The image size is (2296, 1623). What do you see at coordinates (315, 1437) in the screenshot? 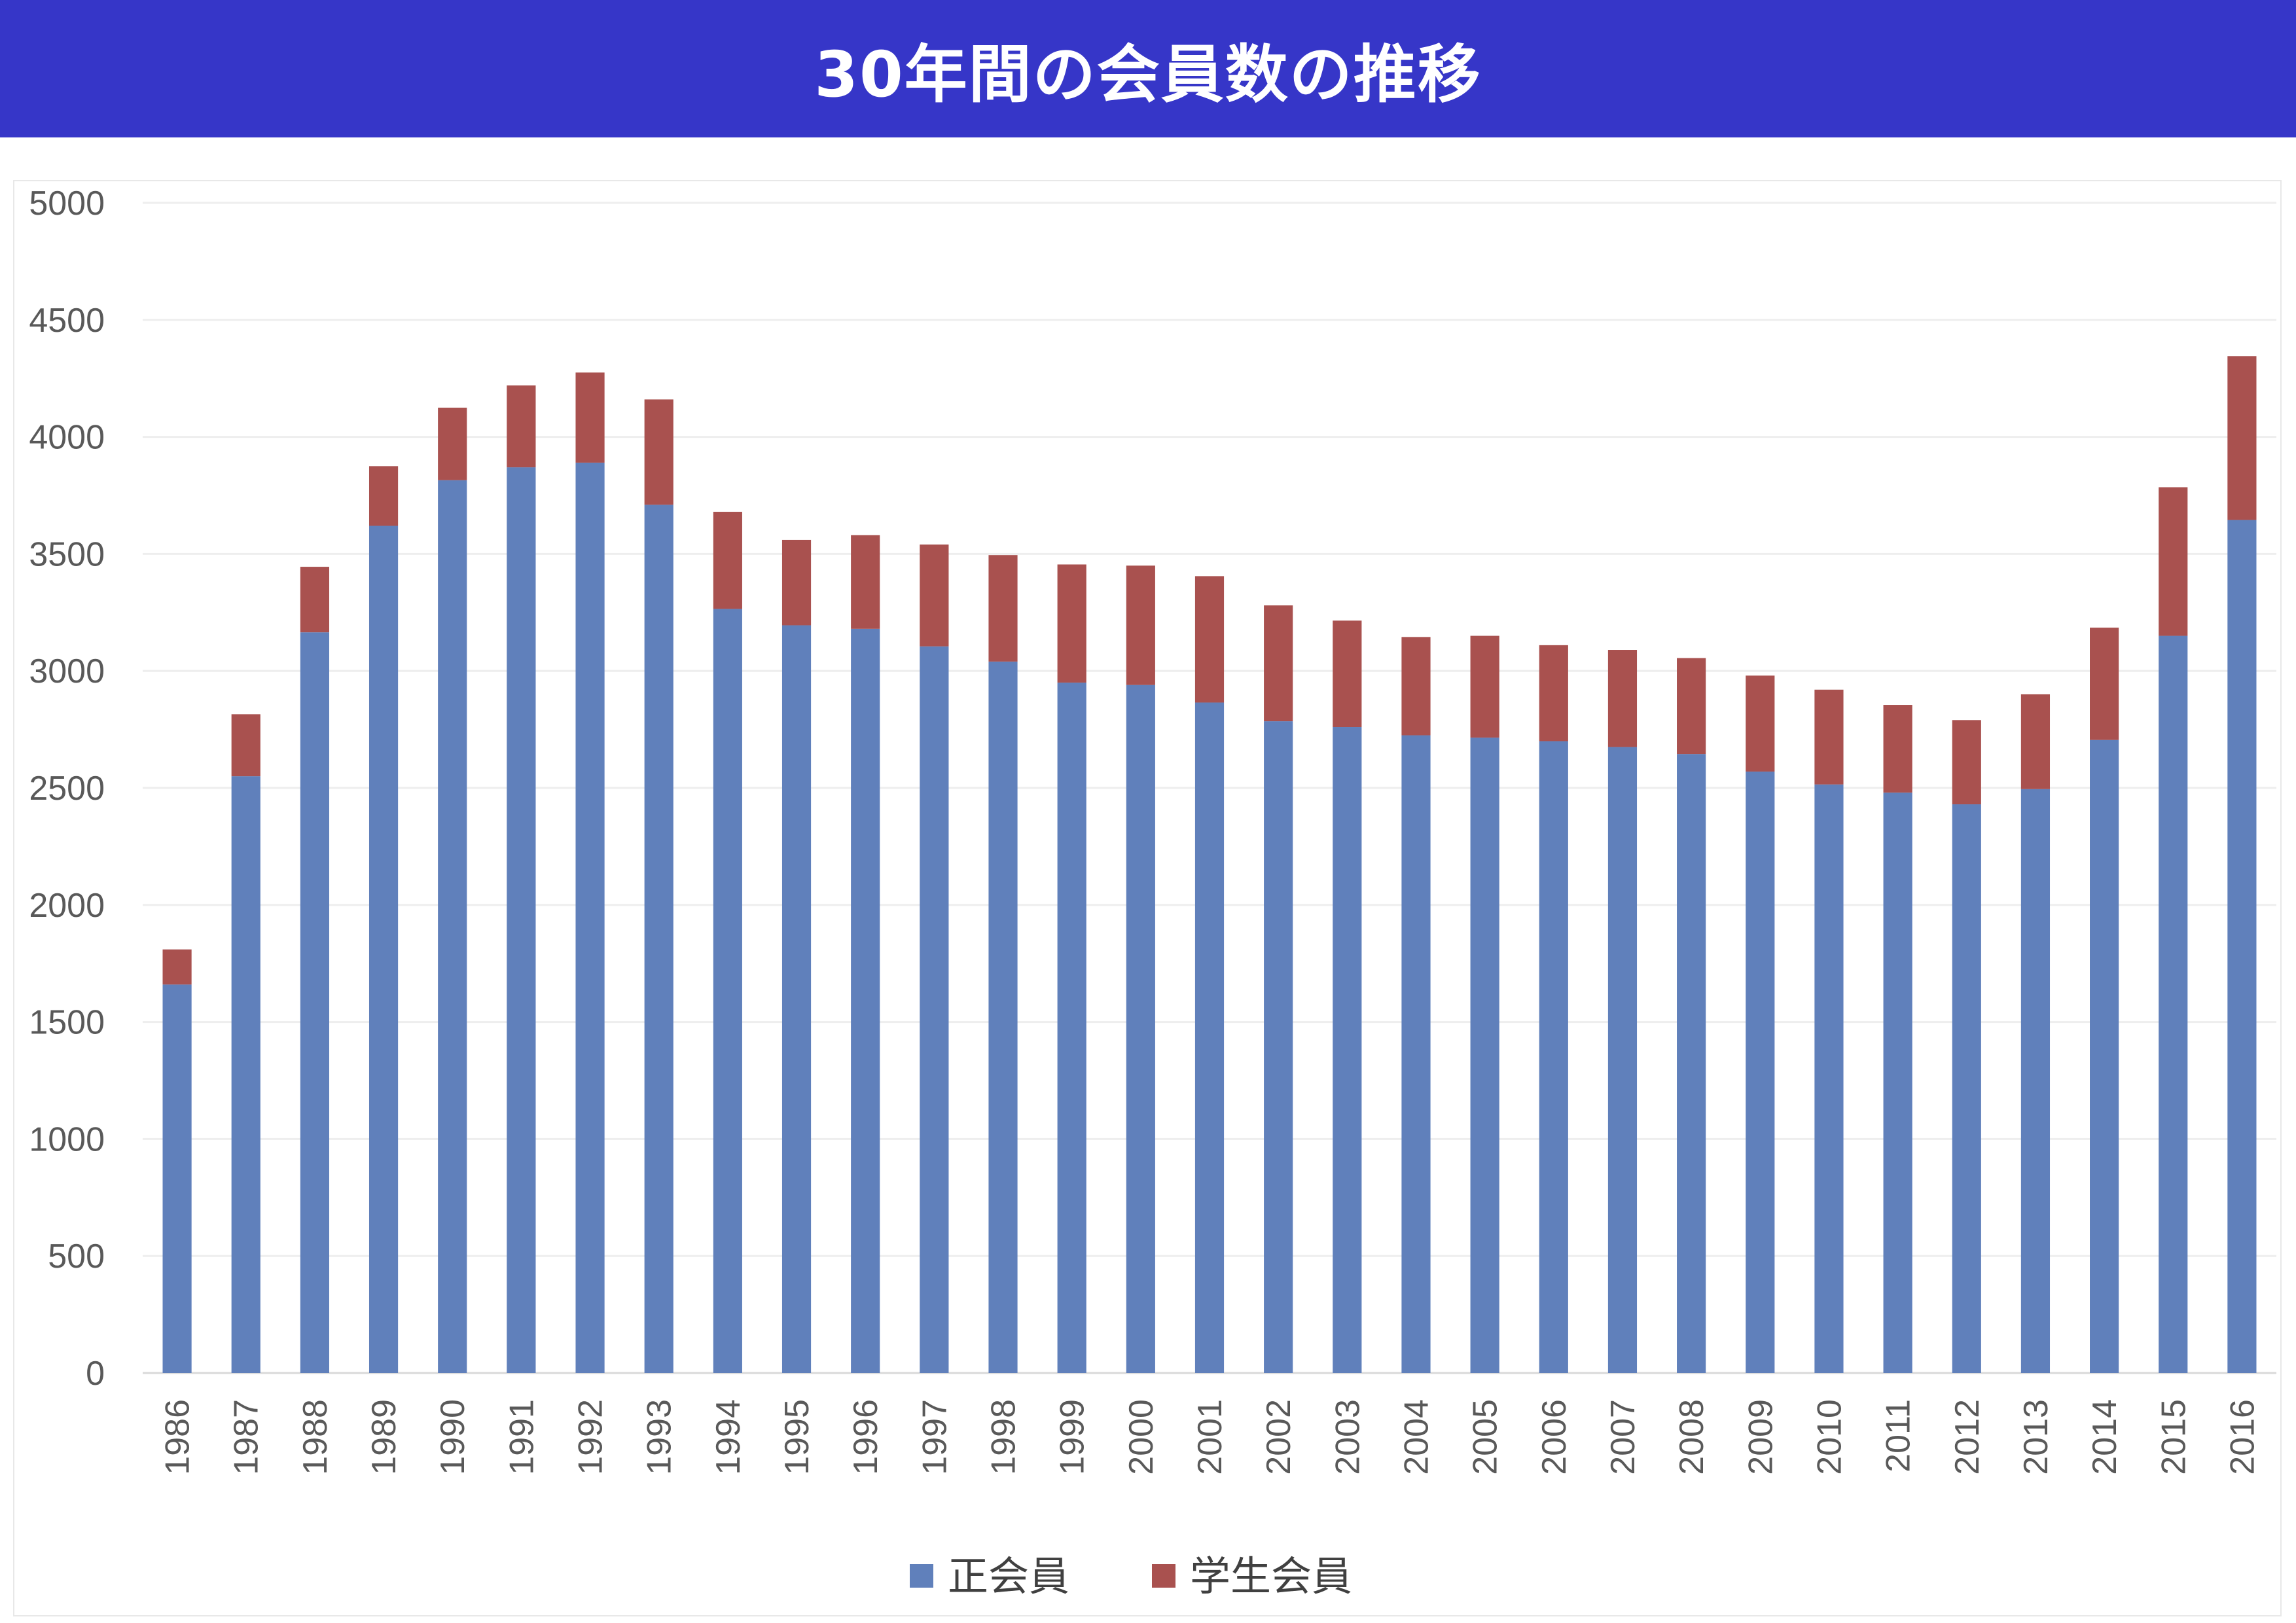
I see `x-tick-label: 1988` at bounding box center [315, 1437].